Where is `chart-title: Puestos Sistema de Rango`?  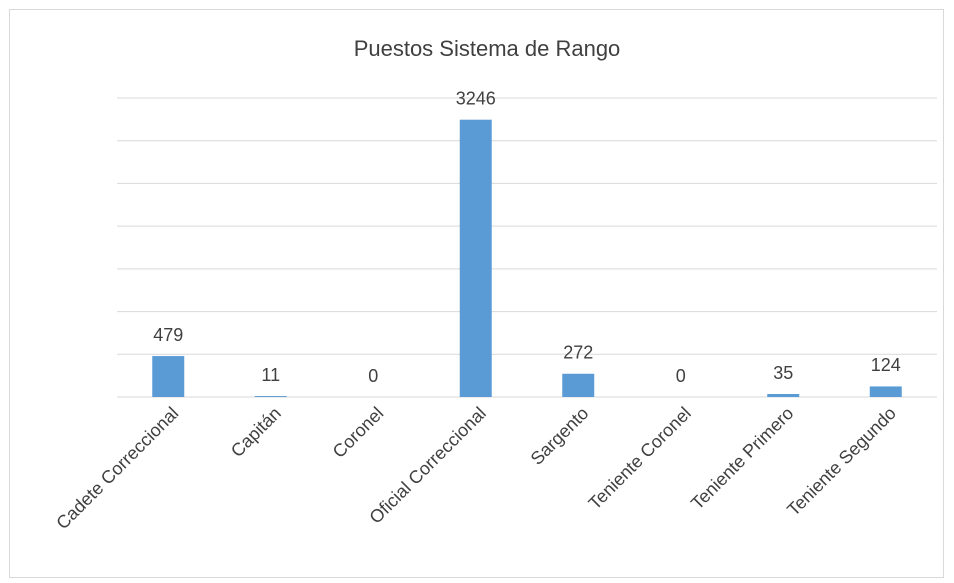 chart-title: Puestos Sistema de Rango is located at coordinates (487, 48).